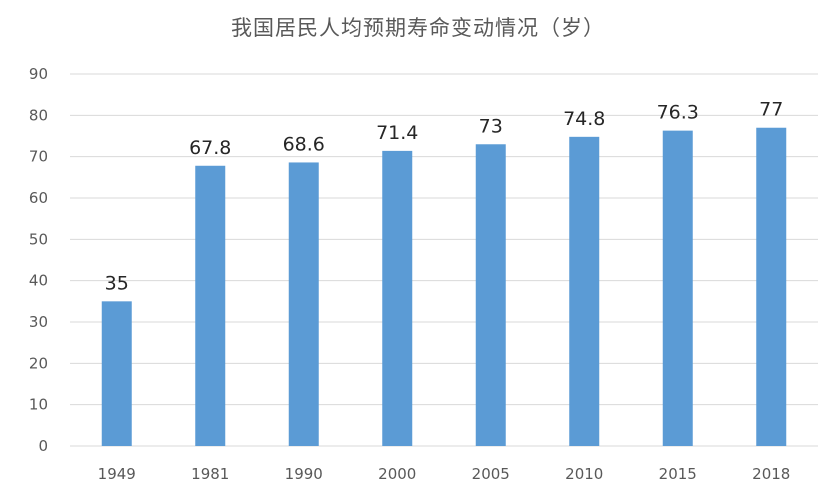  What do you see at coordinates (304, 474) in the screenshot?
I see `x-tick-label: 1990` at bounding box center [304, 474].